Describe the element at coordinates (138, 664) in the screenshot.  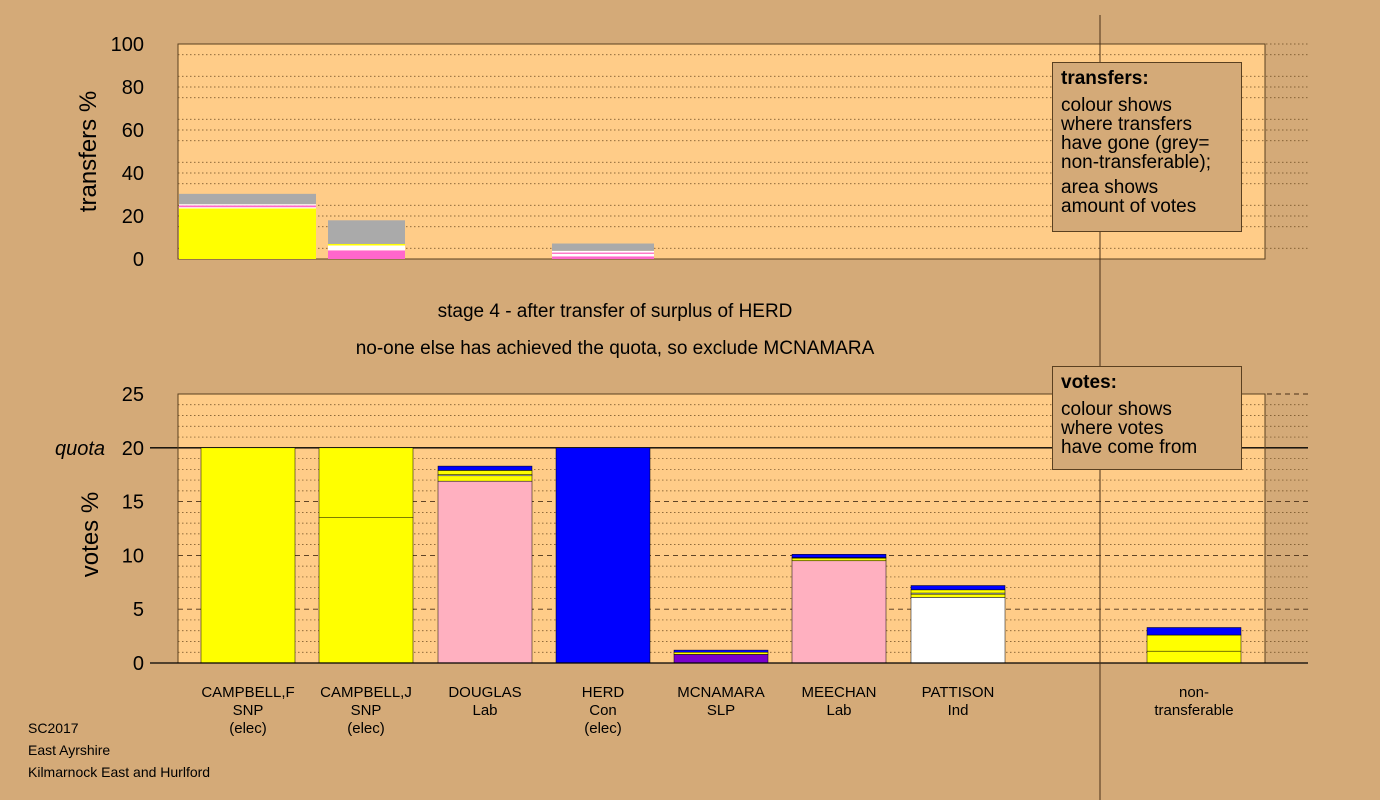
I see `votes-tick-label: 0` at that location.